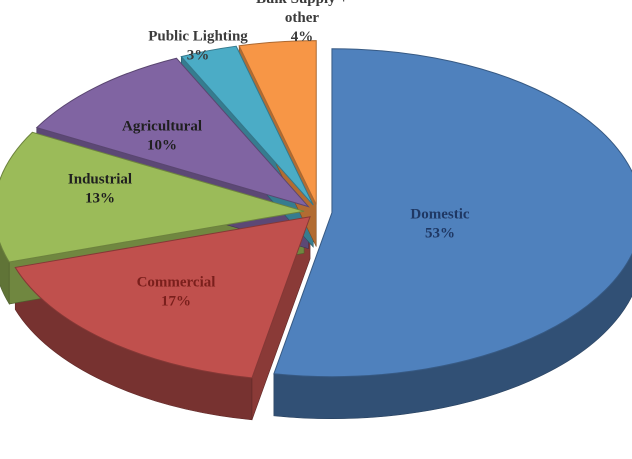 This screenshot has width=632, height=459. I want to click on slice-value-public-lighting: 3%, so click(198, 56).